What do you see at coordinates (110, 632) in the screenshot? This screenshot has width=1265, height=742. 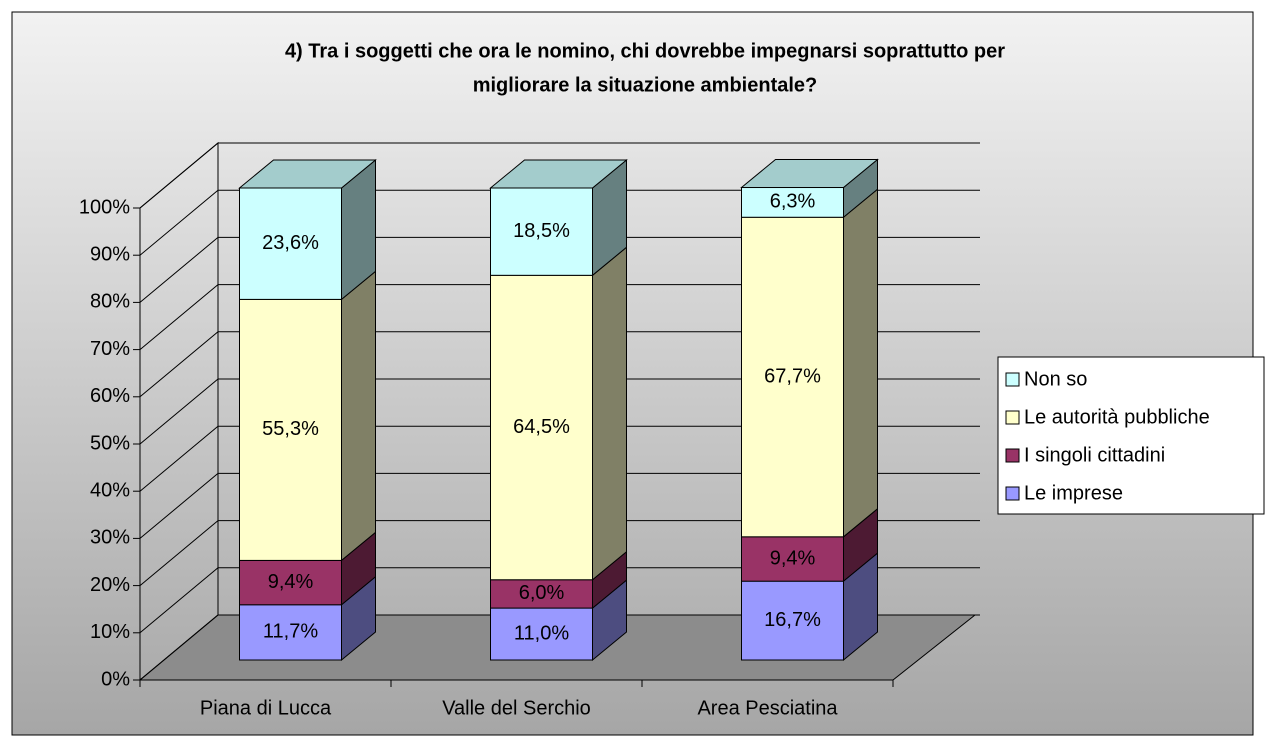 I see `y-tick-label: 10%` at bounding box center [110, 632].